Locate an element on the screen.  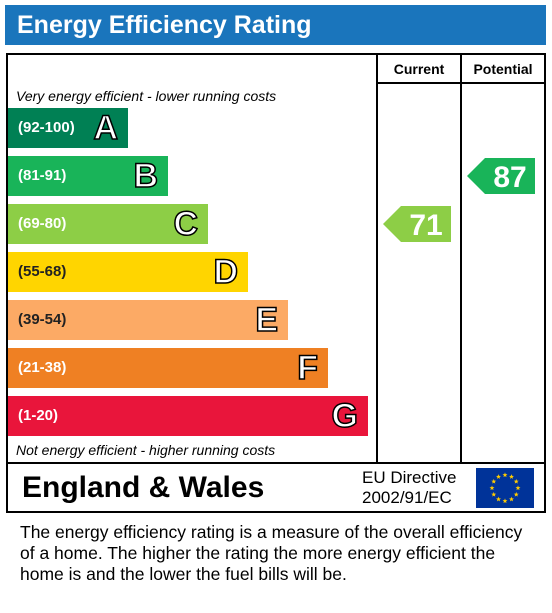
band-a: (92-100) A is located at coordinates (68, 128).